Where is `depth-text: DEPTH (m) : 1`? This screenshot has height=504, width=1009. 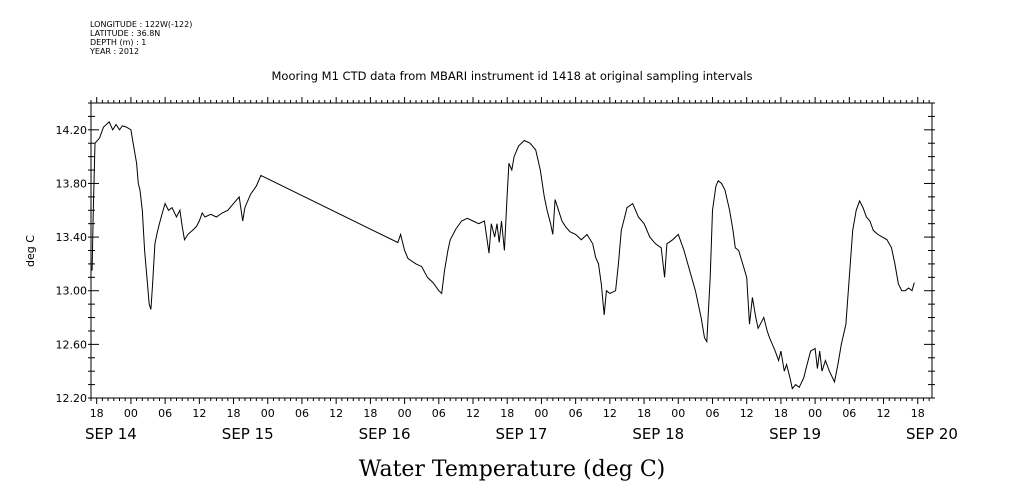
depth-text: DEPTH (m) : 1 is located at coordinates (118, 42).